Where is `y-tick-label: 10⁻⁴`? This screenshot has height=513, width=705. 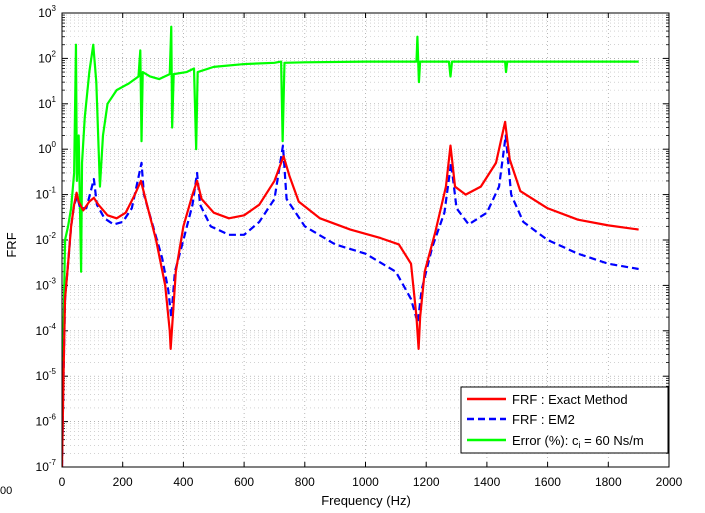
y-tick-label: 10⁻⁴ is located at coordinates (46, 330).